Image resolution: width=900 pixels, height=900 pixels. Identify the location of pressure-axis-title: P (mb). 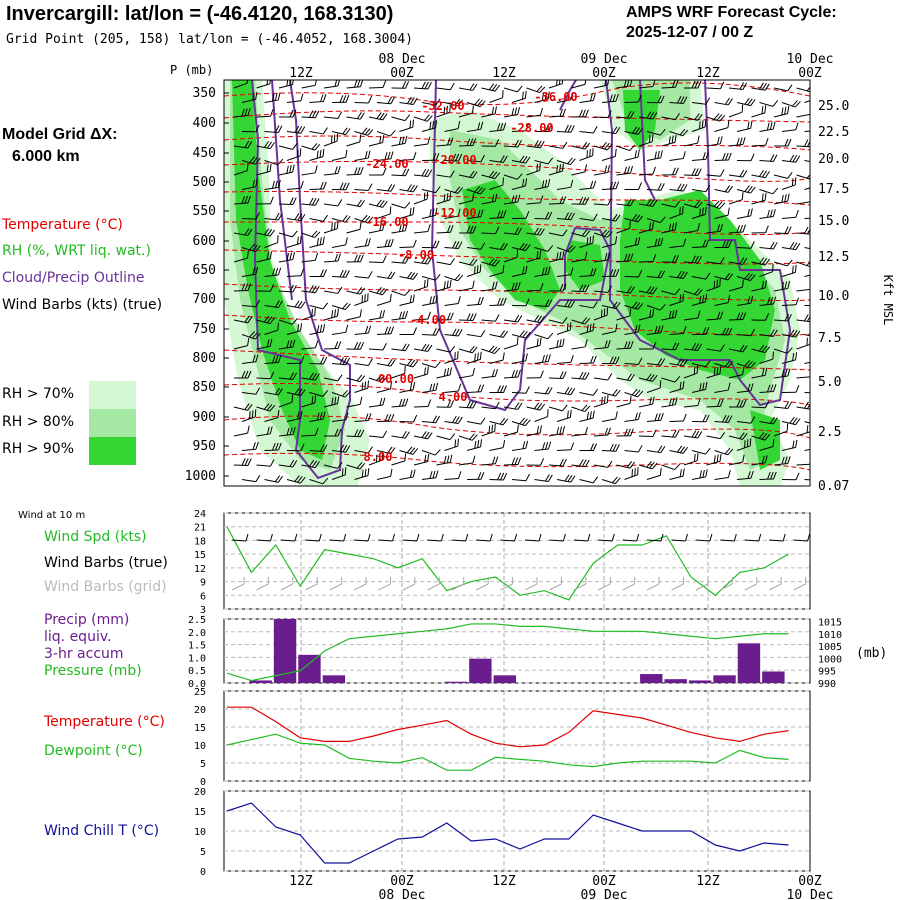
(191, 70).